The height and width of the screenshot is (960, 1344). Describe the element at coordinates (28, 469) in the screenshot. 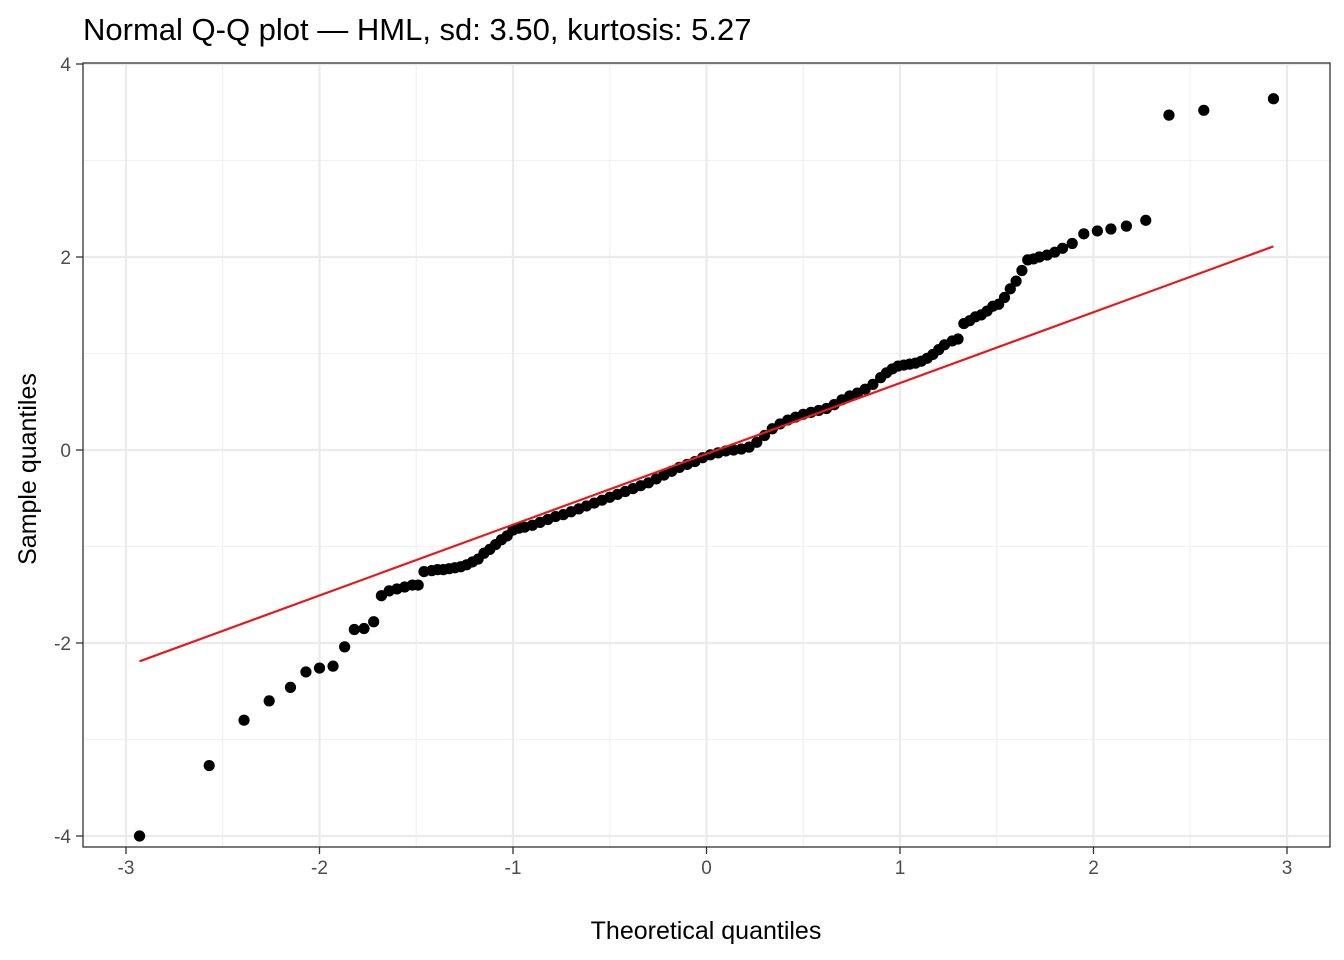

I see `y-axis-title: Sample quantiles` at that location.